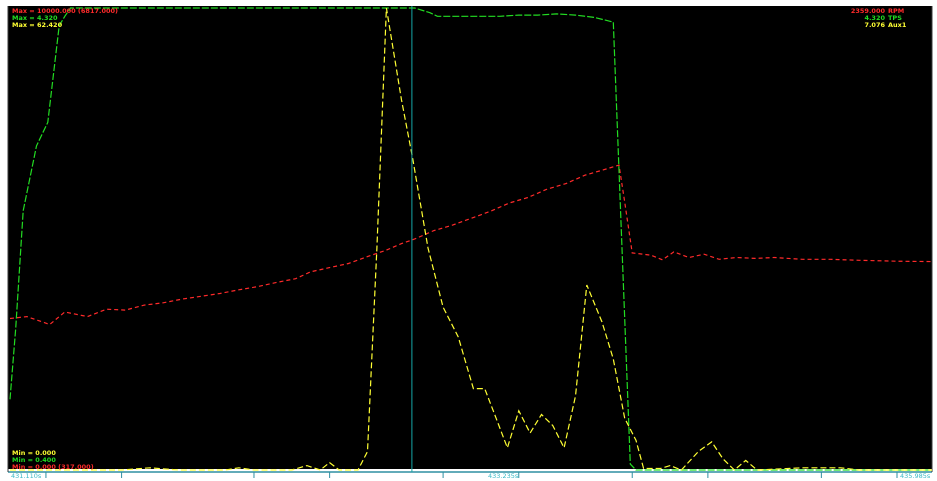 This screenshot has width=937, height=481. What do you see at coordinates (471, 475) in the screenshot?
I see `x-tick-group` at bounding box center [471, 475].